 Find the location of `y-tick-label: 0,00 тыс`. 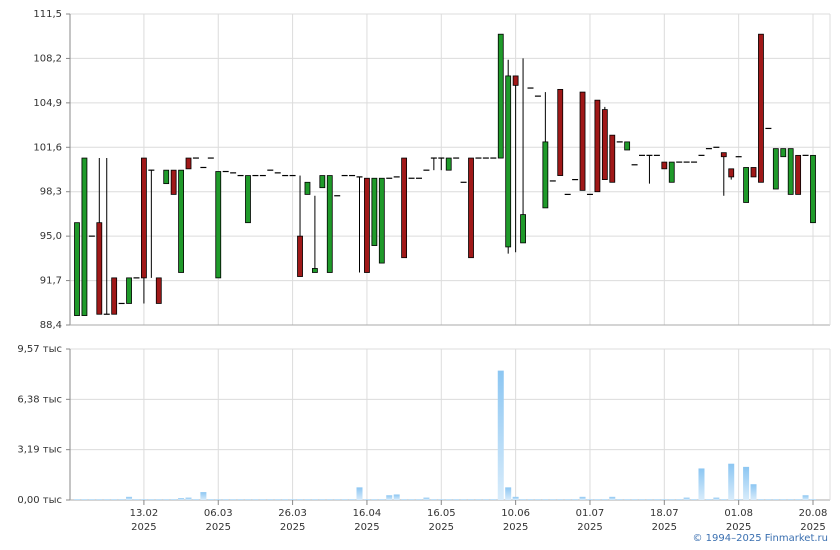

y-tick-label: 0,00 тыс is located at coordinates (39, 500).